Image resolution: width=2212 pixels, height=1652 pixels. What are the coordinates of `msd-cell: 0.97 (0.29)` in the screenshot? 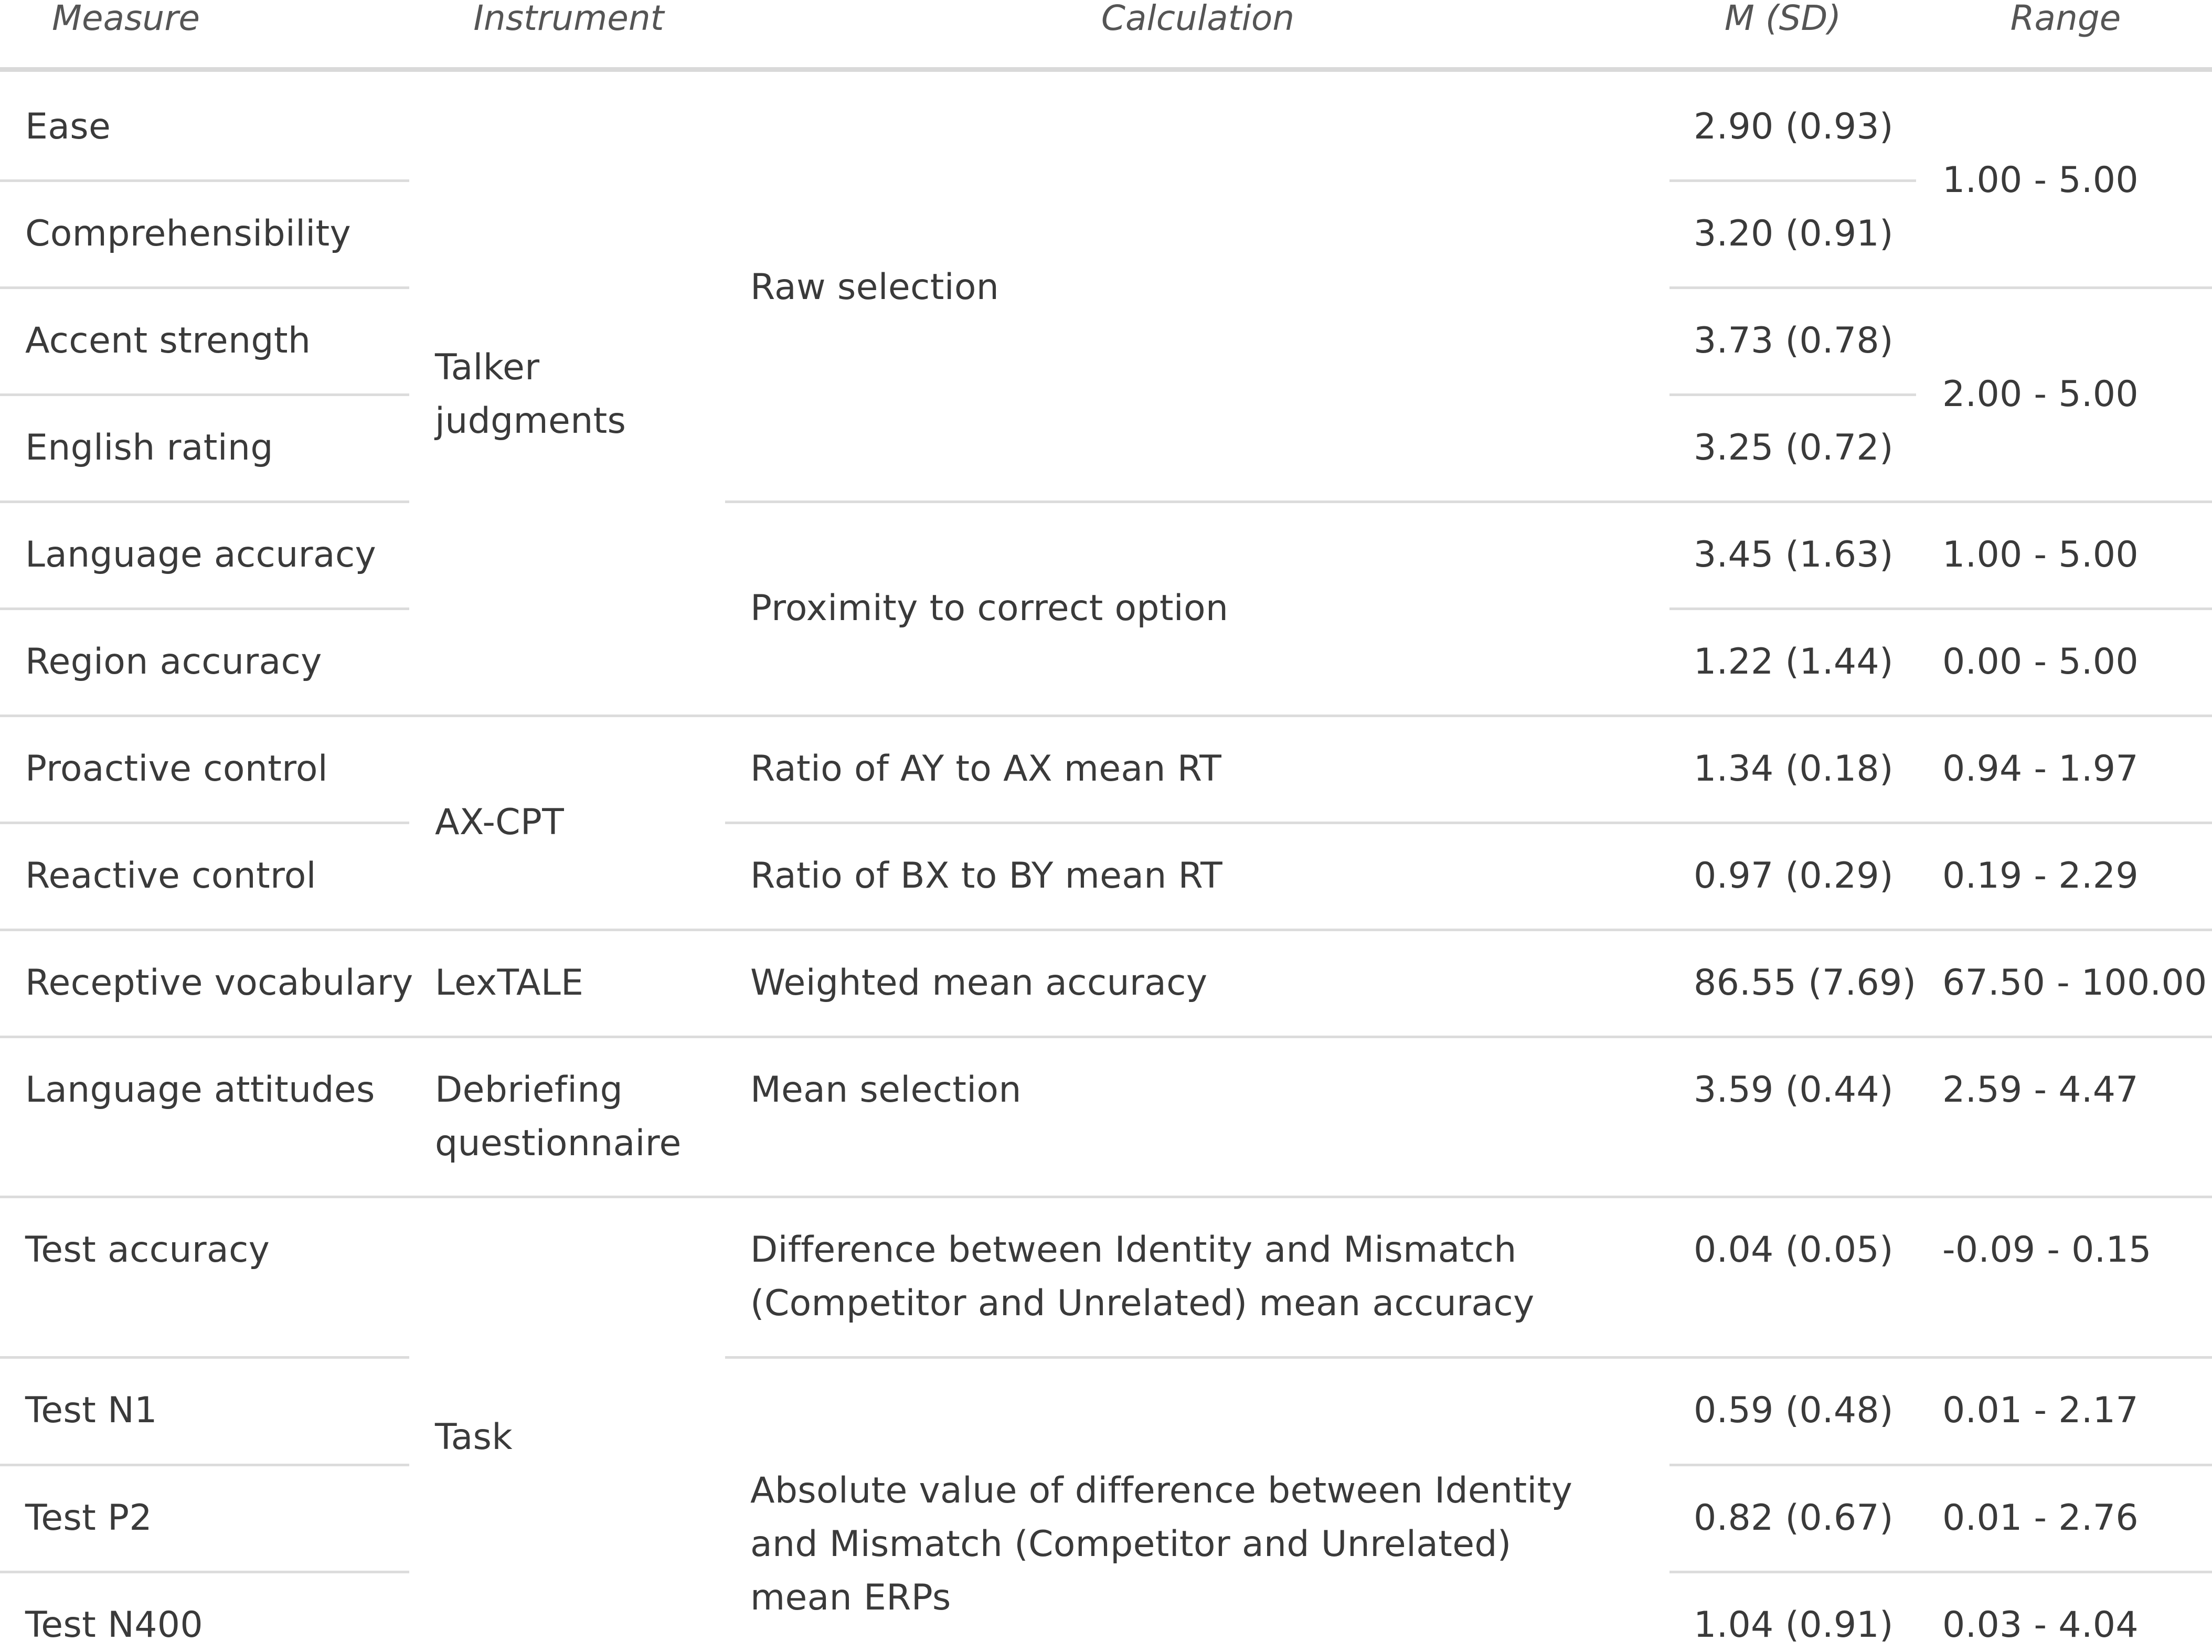 It's located at (1794, 876).